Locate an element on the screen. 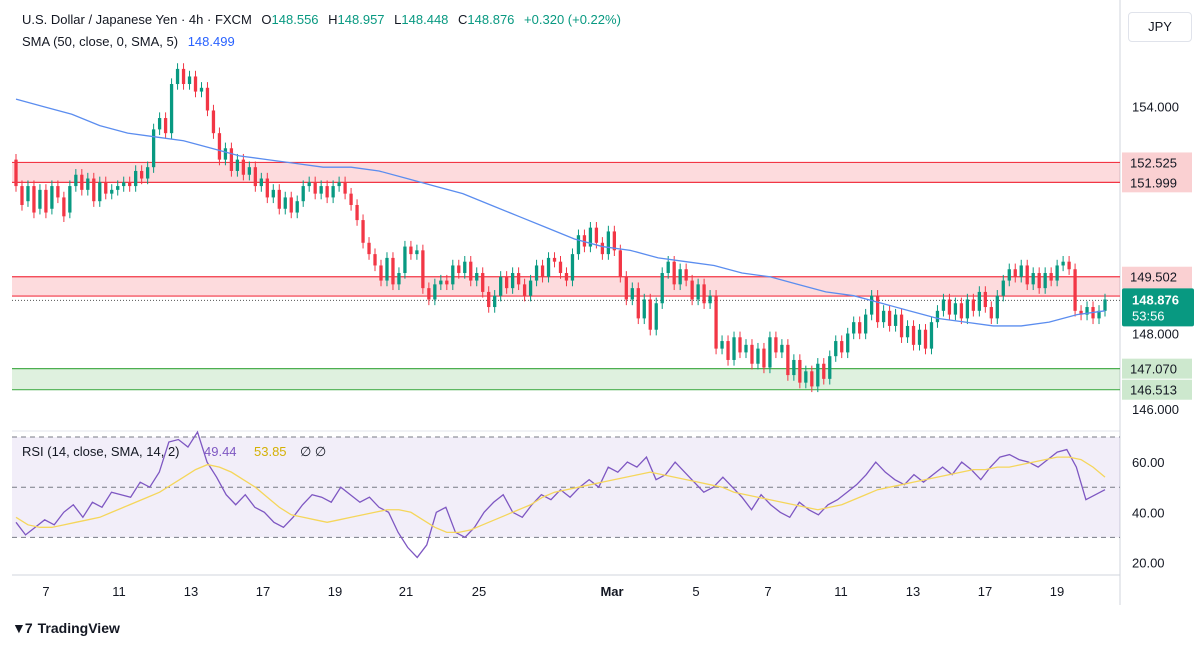 This screenshot has height=650, width=1204. time-axis-tick: 11 is located at coordinates (119, 591).